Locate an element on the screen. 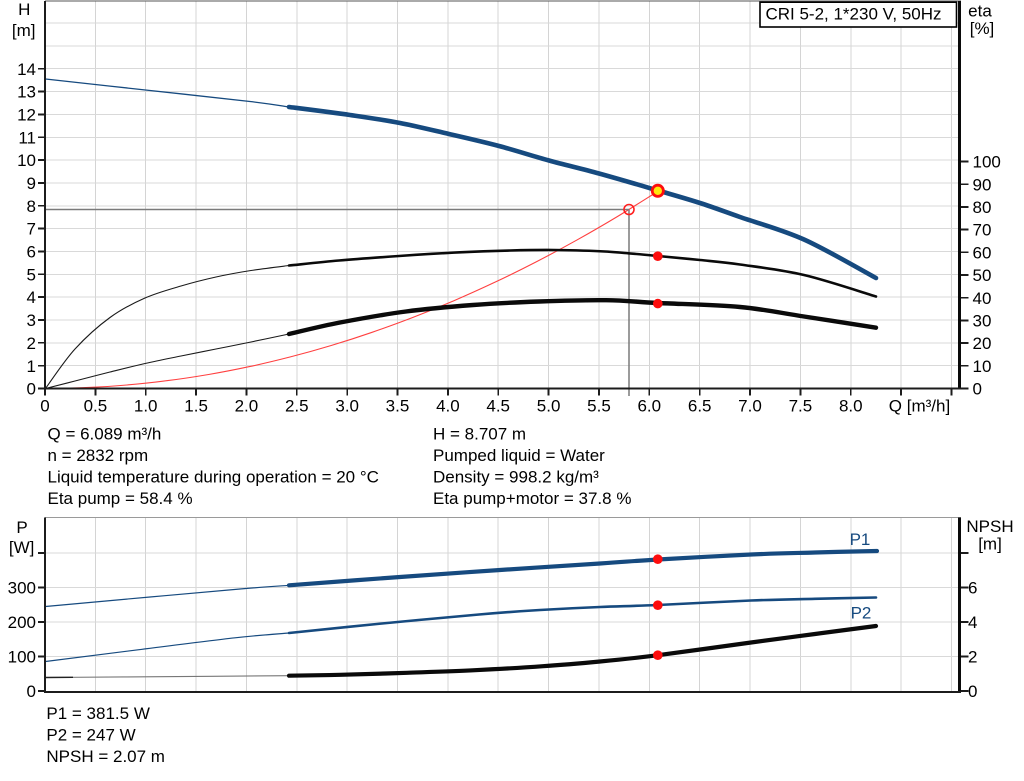 The height and width of the screenshot is (781, 1024). svg-text: 6.0 is located at coordinates (649, 405).